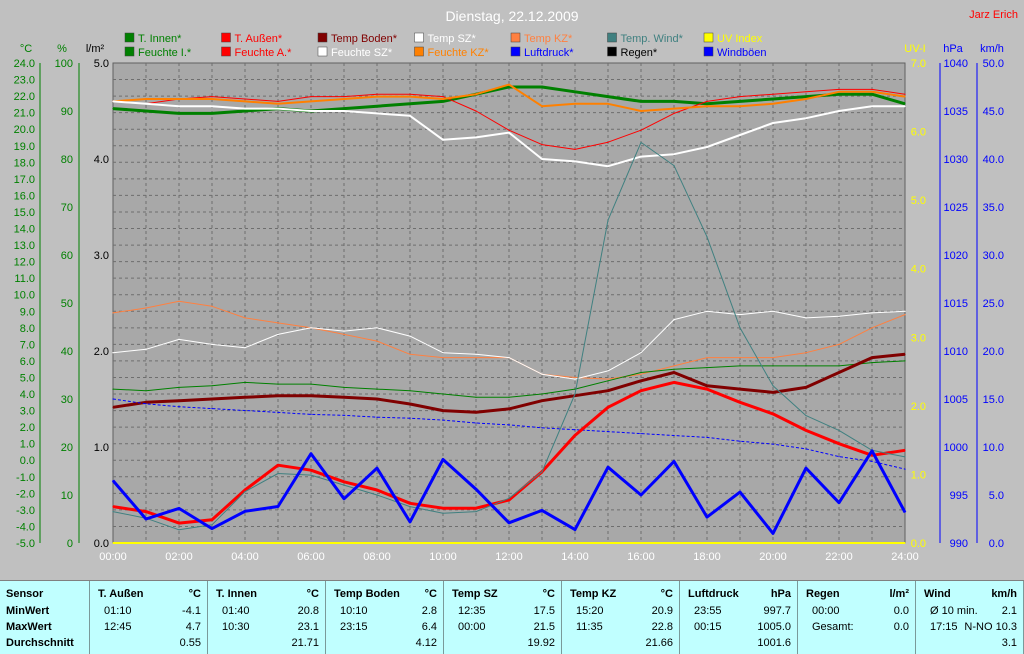 This screenshot has height=654, width=1024. I want to click on stats-max-time: 23:15, so click(354, 627).